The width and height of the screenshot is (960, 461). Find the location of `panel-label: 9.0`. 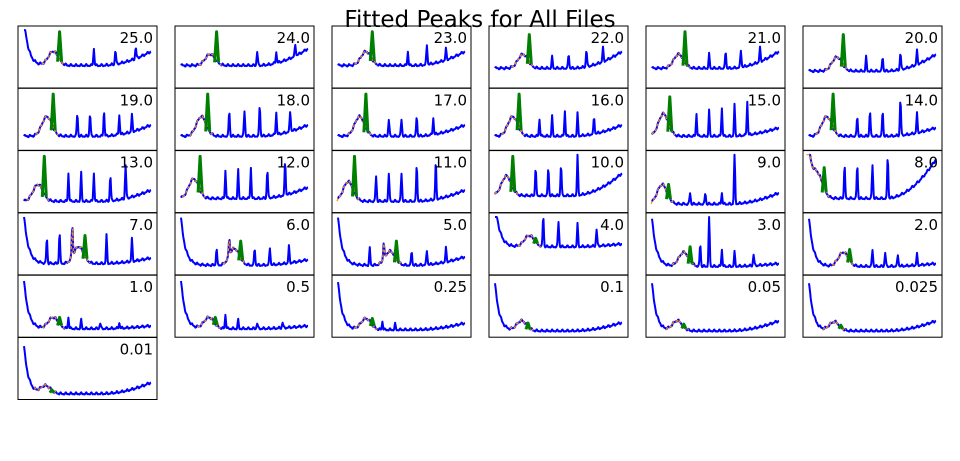

panel-label: 9.0 is located at coordinates (769, 163).